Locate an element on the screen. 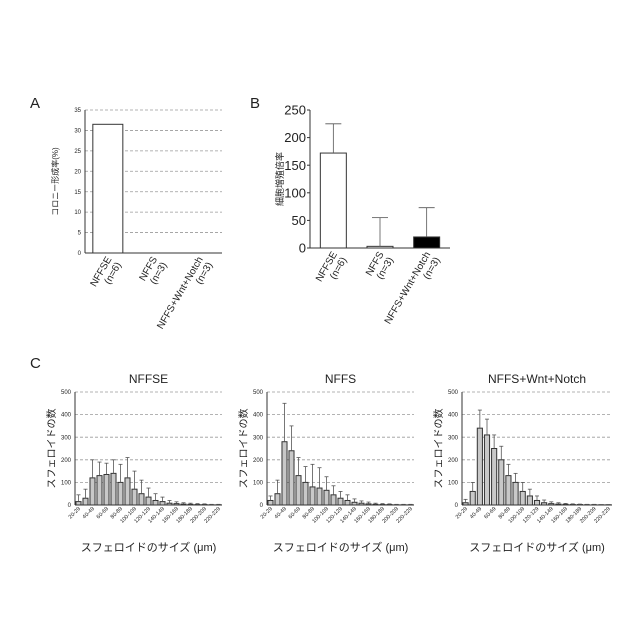 This screenshot has width=640, height=640. ytick-label-c3-3: 300 is located at coordinates (453, 438).